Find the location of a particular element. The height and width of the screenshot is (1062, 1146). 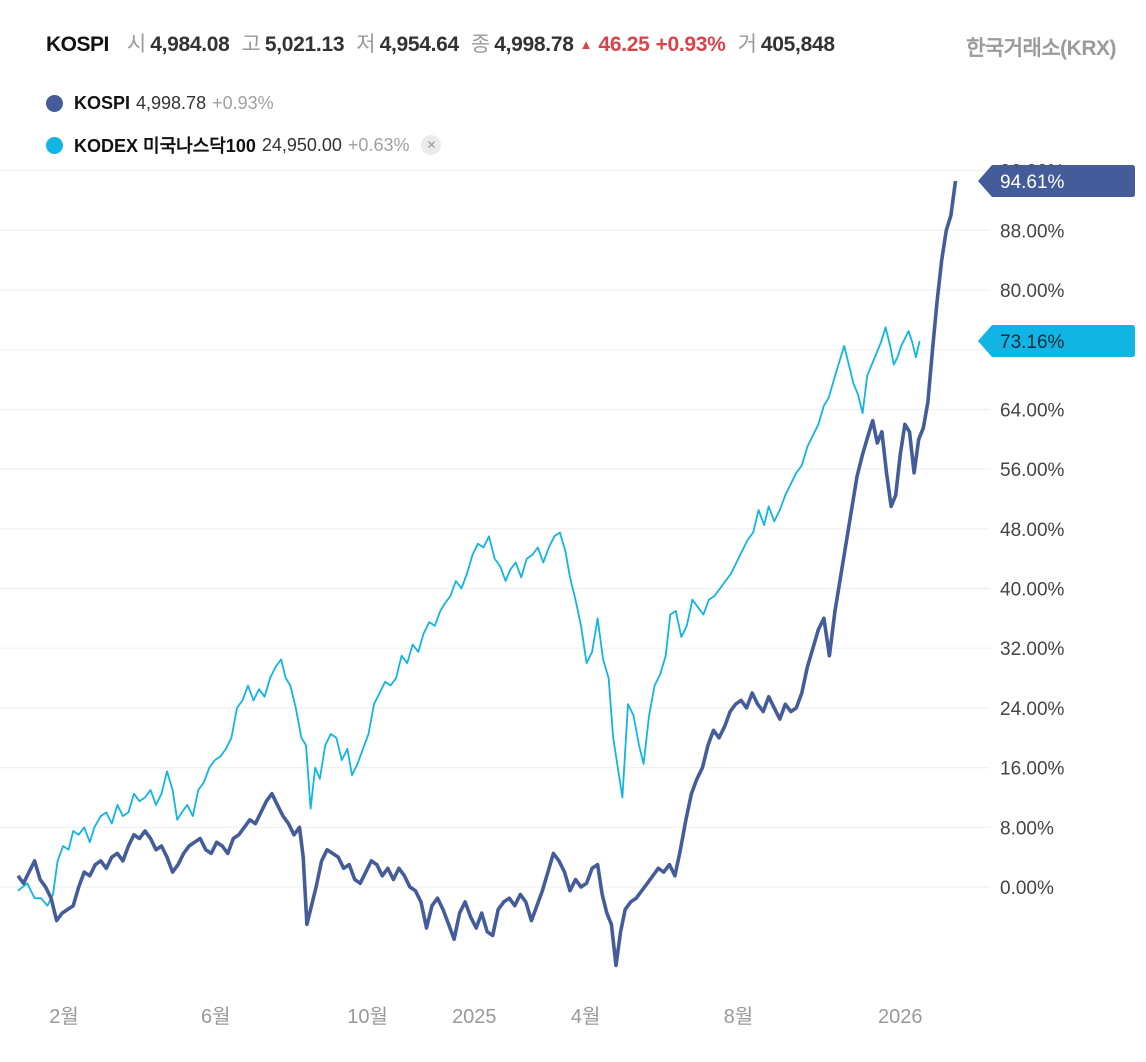

y-tick-label: 48.00% is located at coordinates (1032, 530).